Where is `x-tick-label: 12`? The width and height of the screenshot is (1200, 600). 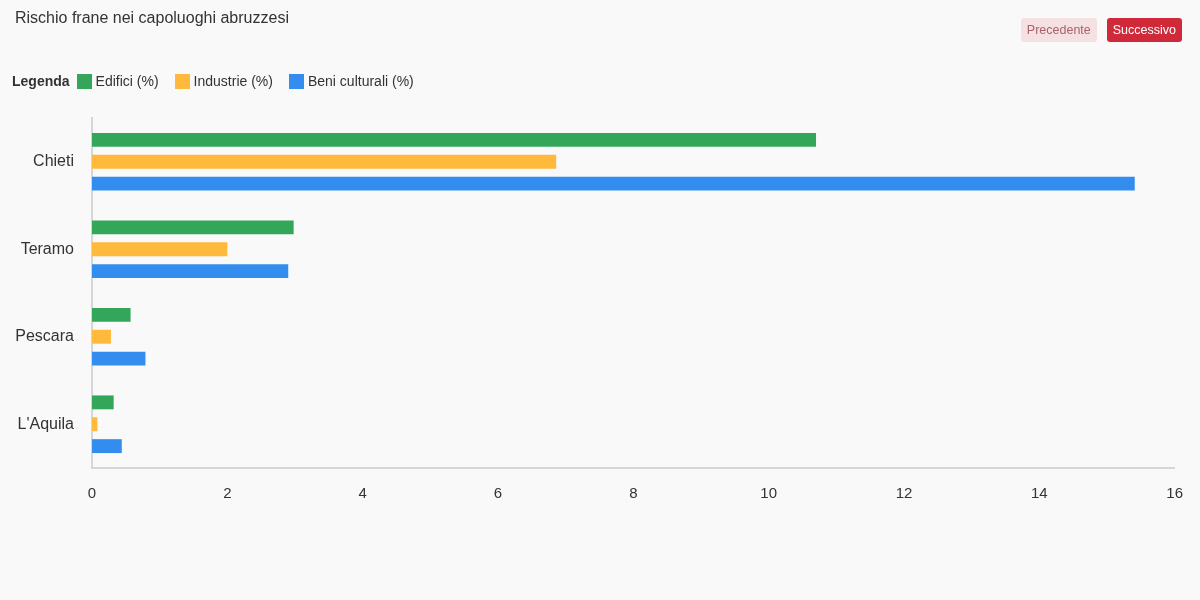
x-tick-label: 12 is located at coordinates (904, 493).